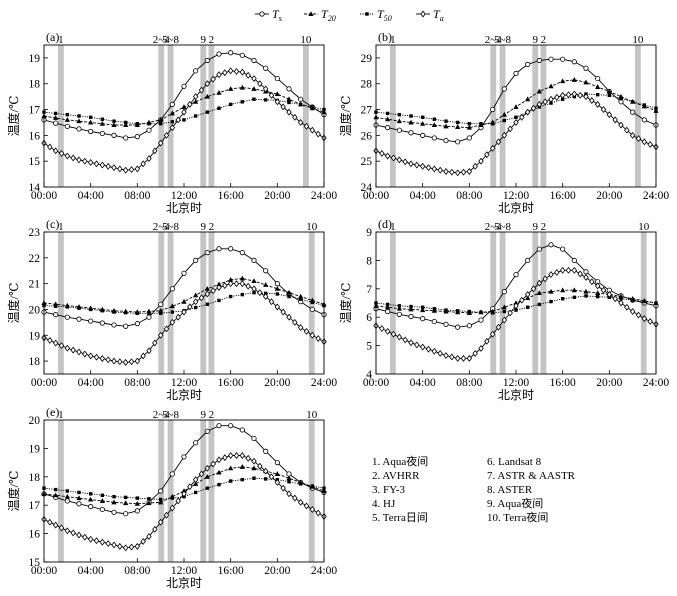 The width and height of the screenshot is (677, 596). What do you see at coordinates (35, 336) in the screenshot?
I see `y-tick-label: 19` at bounding box center [35, 336].